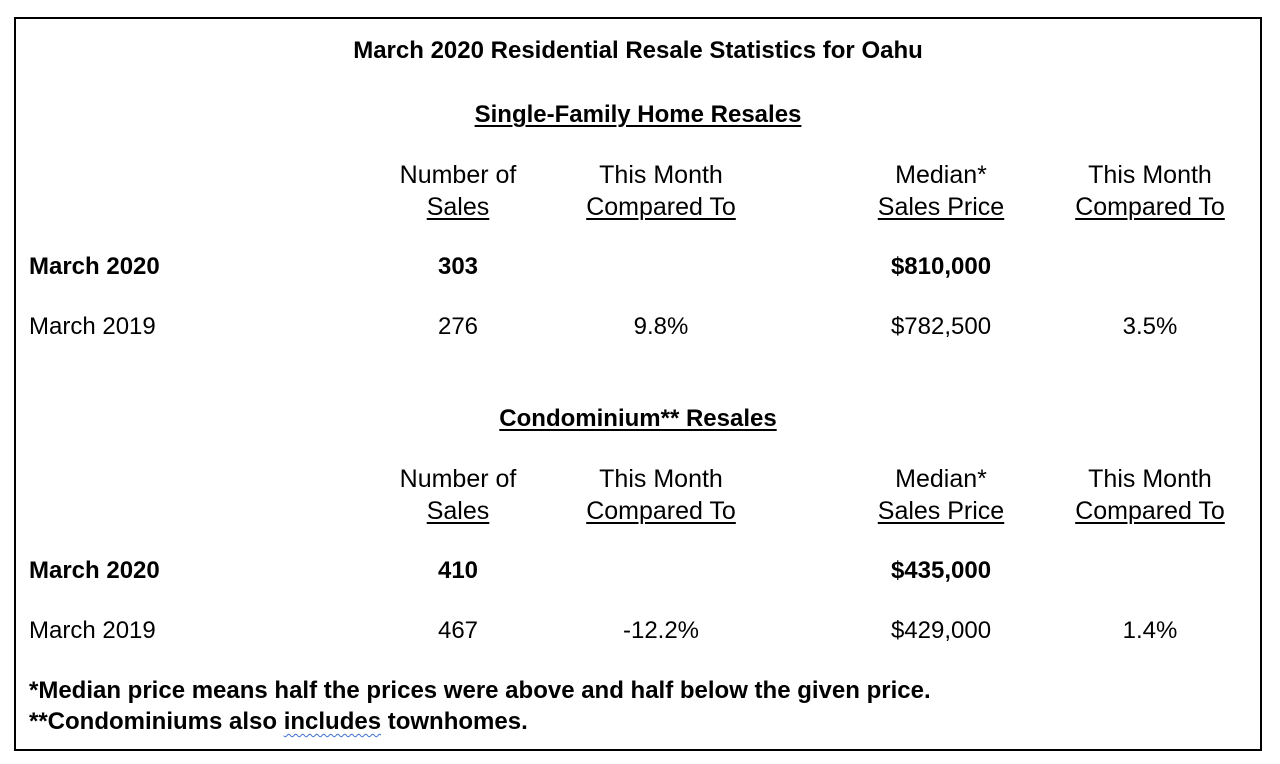 The height and width of the screenshot is (764, 1280). What do you see at coordinates (1150, 326) in the screenshot?
I see `row-price-change: 3.5%` at bounding box center [1150, 326].